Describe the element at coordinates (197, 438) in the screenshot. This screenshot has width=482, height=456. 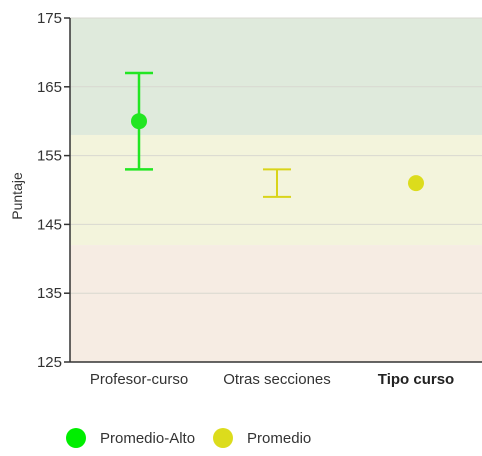
I see `legend: Promedio-Alto Promedio` at that location.